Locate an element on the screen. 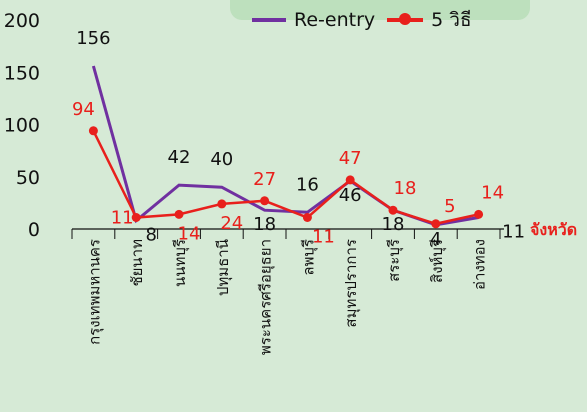 This screenshot has width=587, height=412. data-label-re-entry: 4 is located at coordinates (435, 239).